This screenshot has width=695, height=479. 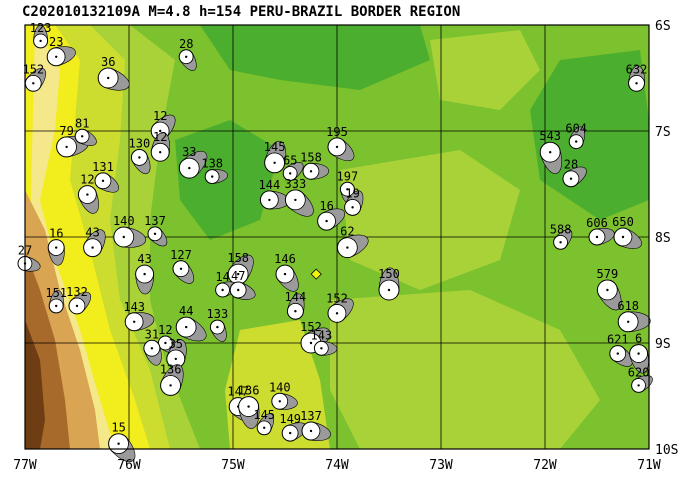 I want to click on event-depth-label: 650, so click(x=623, y=222).